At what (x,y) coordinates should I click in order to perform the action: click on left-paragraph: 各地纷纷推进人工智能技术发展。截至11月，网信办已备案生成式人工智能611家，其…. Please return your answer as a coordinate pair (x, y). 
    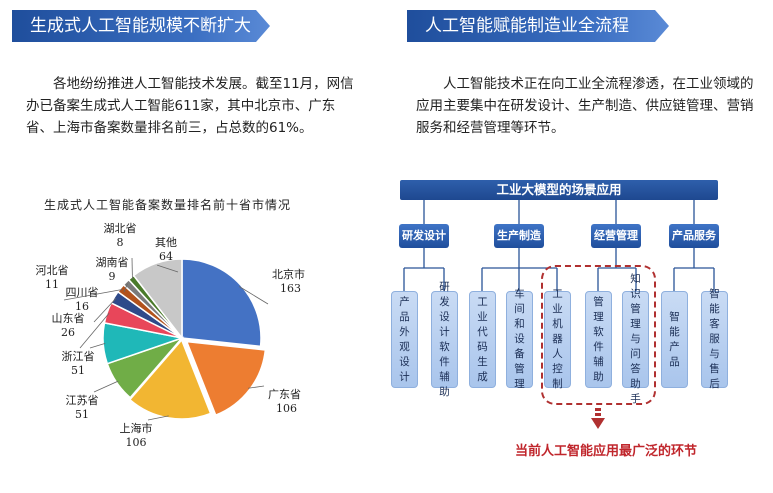
    Looking at the image, I should click on (190, 106).